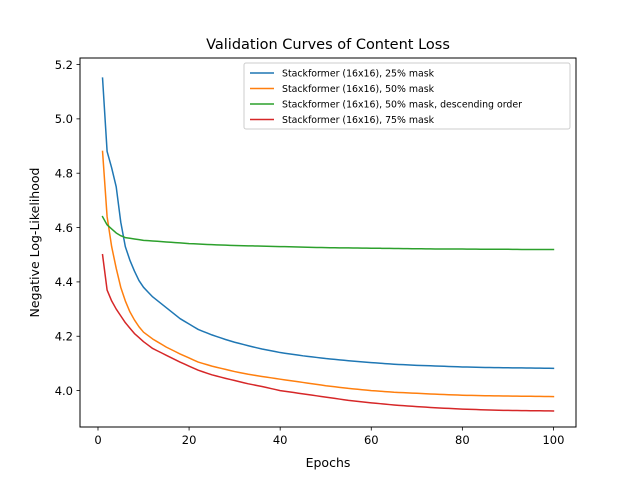 This screenshot has height=480, width=640. Describe the element at coordinates (371, 440) in the screenshot. I see `x-tick-label: 60` at that location.